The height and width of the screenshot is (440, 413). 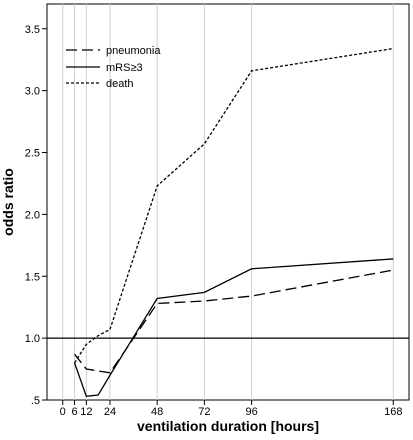 I want to click on y-tick-label: 1.0, so click(x=32, y=339).